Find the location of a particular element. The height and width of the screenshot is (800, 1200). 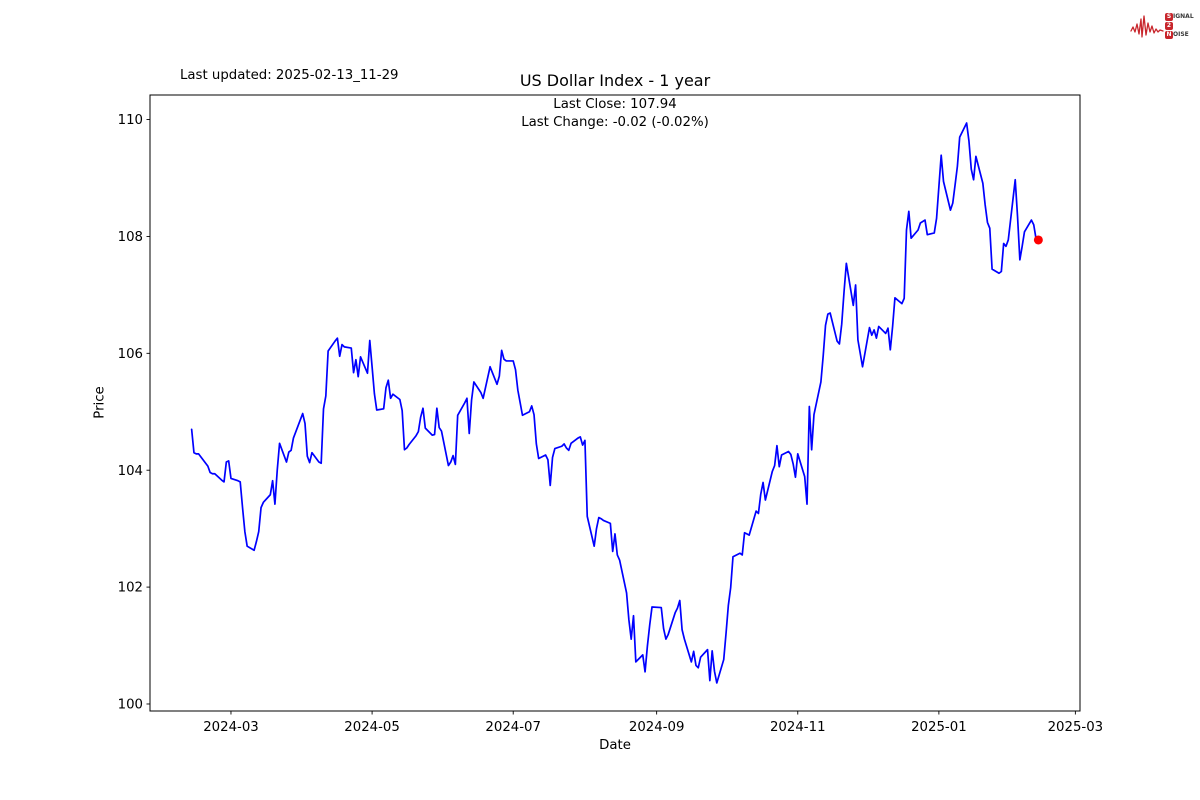

logo-text: S IGNAL 2 N OISE is located at coordinates (1179, 26).